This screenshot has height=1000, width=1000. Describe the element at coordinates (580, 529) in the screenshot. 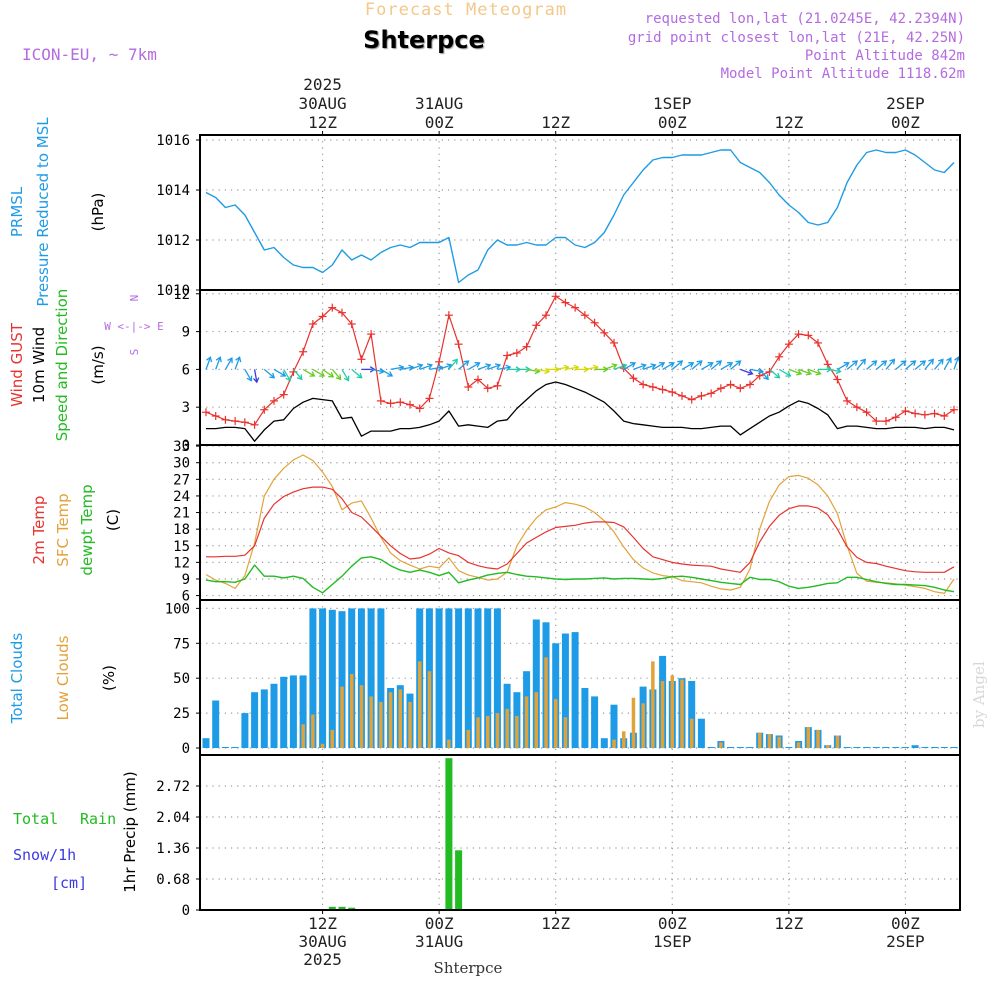

I see `temp2m-line` at that location.